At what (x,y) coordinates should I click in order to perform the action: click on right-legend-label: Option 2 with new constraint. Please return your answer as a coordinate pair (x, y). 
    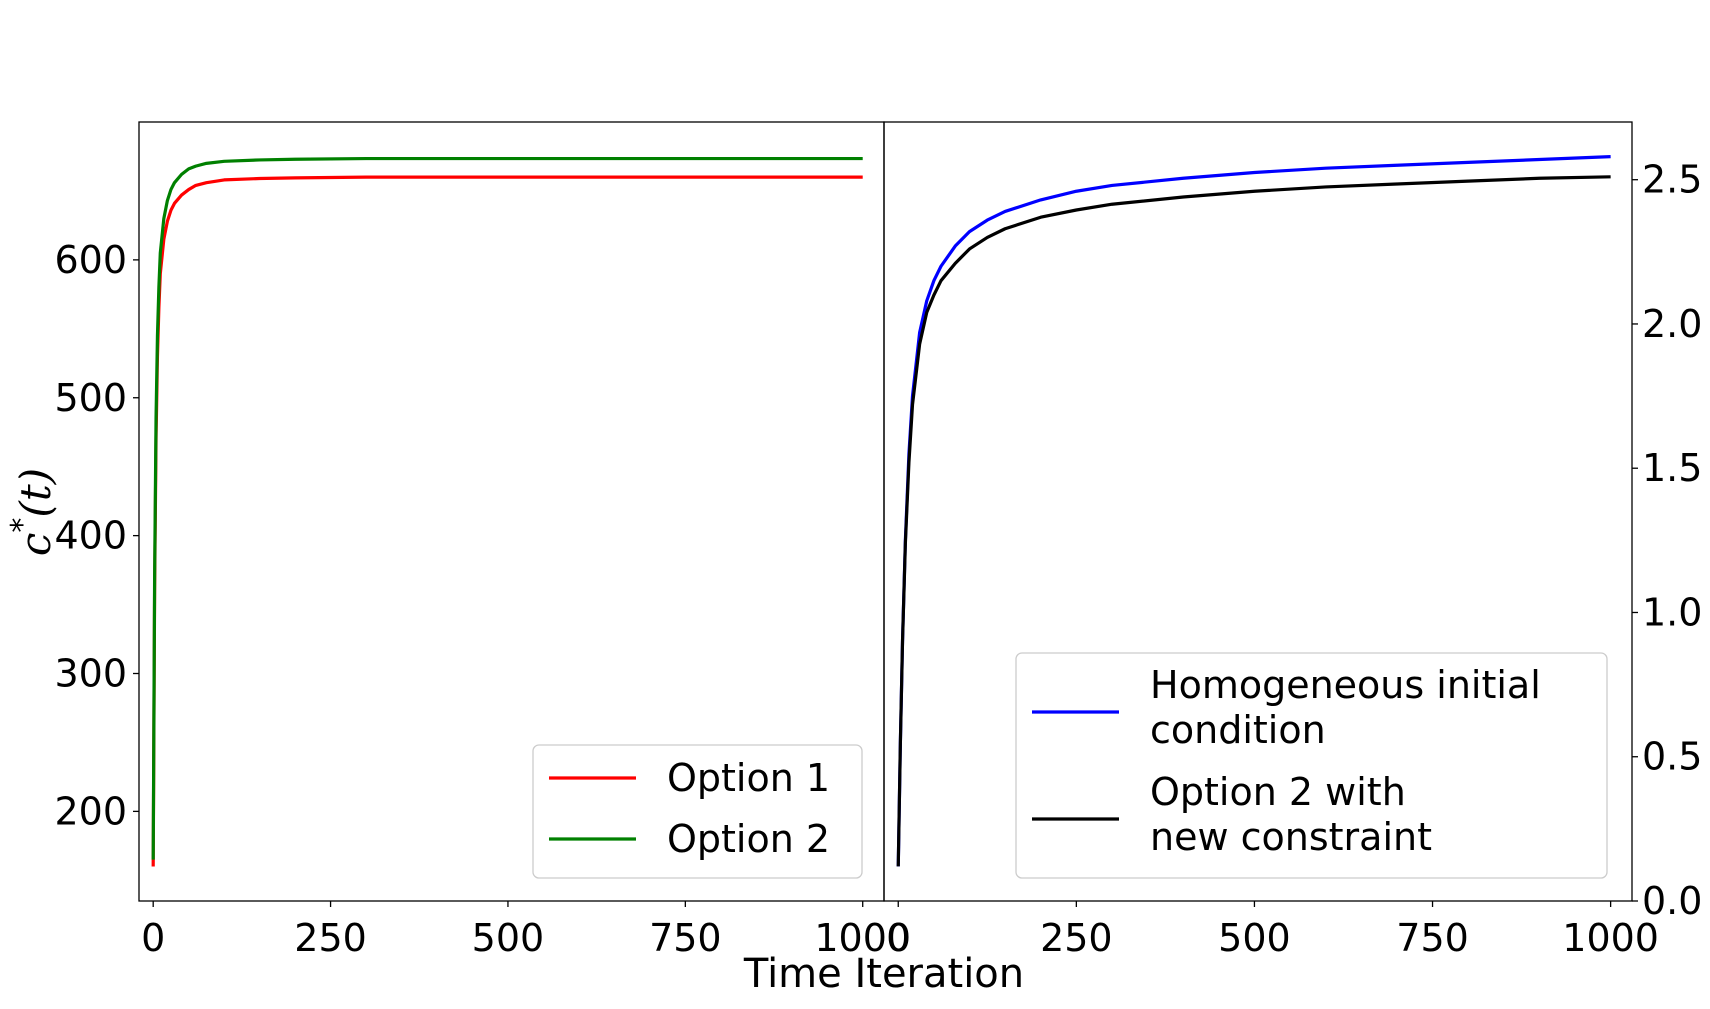
    Looking at the image, I should click on (1291, 814).